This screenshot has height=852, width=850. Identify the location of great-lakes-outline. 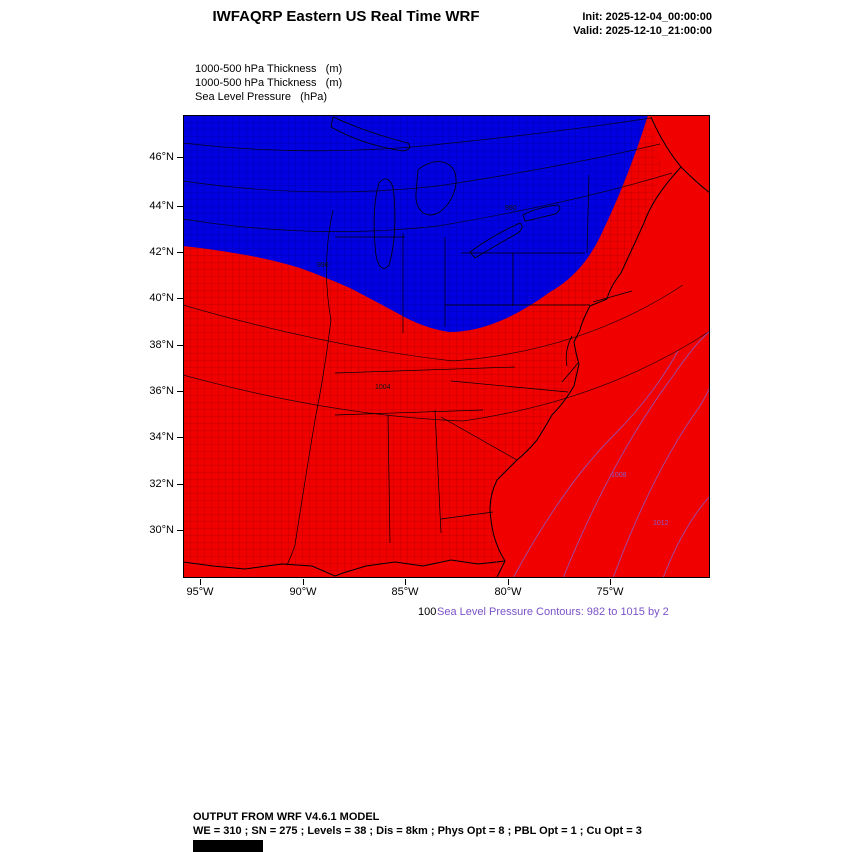
(445, 192).